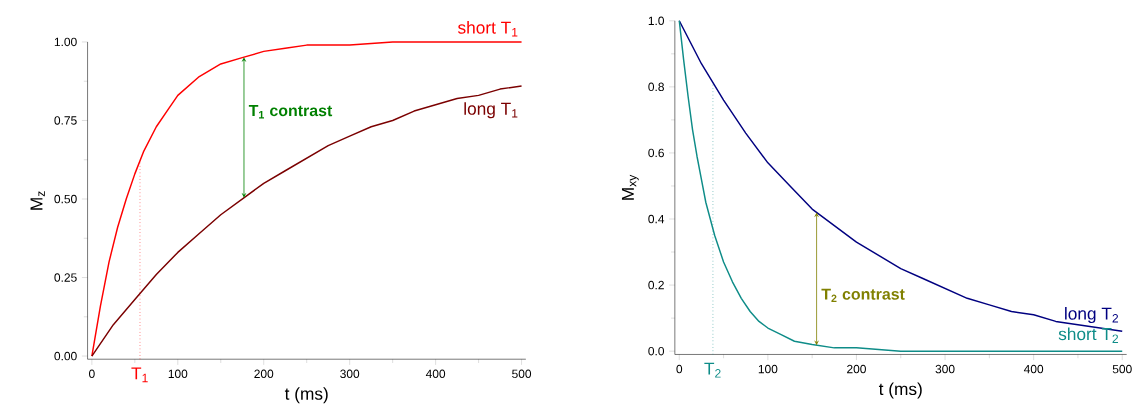 The height and width of the screenshot is (412, 1134). I want to click on y-tick-label: 0.6, so click(656, 153).